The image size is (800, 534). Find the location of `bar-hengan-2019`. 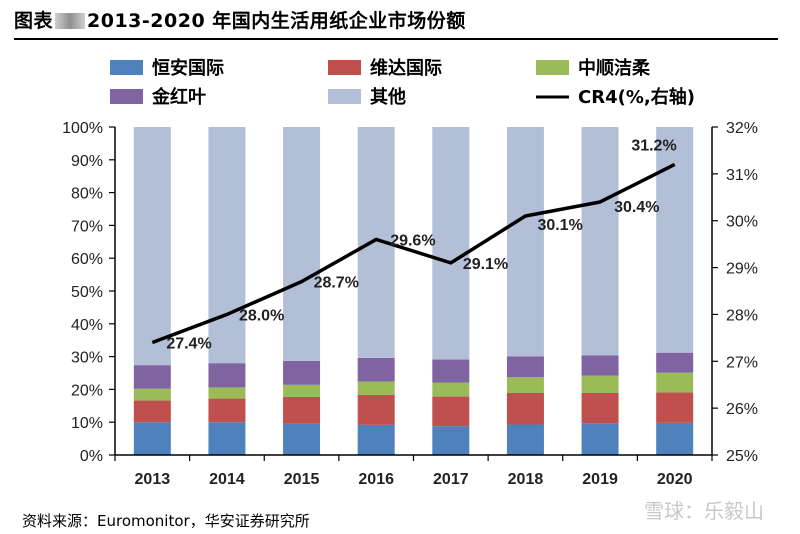

bar-hengan-2019 is located at coordinates (600, 439).